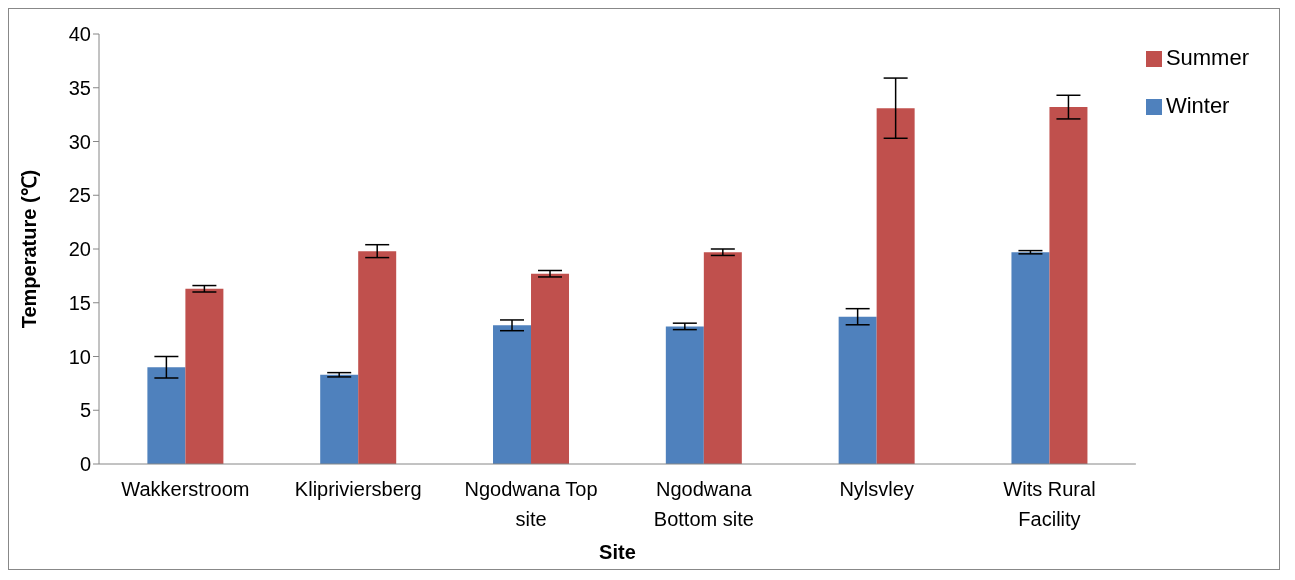 Image resolution: width=1295 pixels, height=580 pixels. Describe the element at coordinates (79, 356) in the screenshot. I see `y-tick-label: 10` at that location.